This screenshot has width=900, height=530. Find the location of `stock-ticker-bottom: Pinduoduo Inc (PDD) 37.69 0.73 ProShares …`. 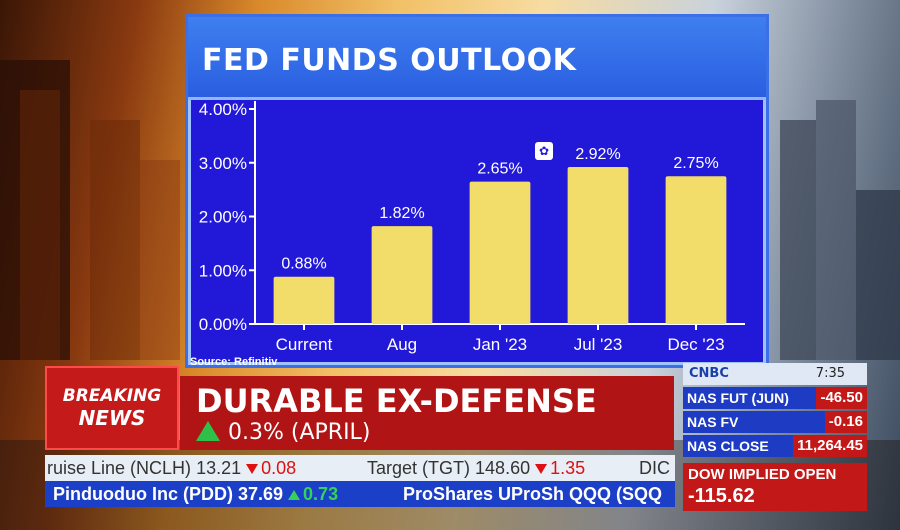

stock-ticker-bottom: Pinduoduo Inc (PDD) 37.69 0.73 ProShares … is located at coordinates (360, 494).